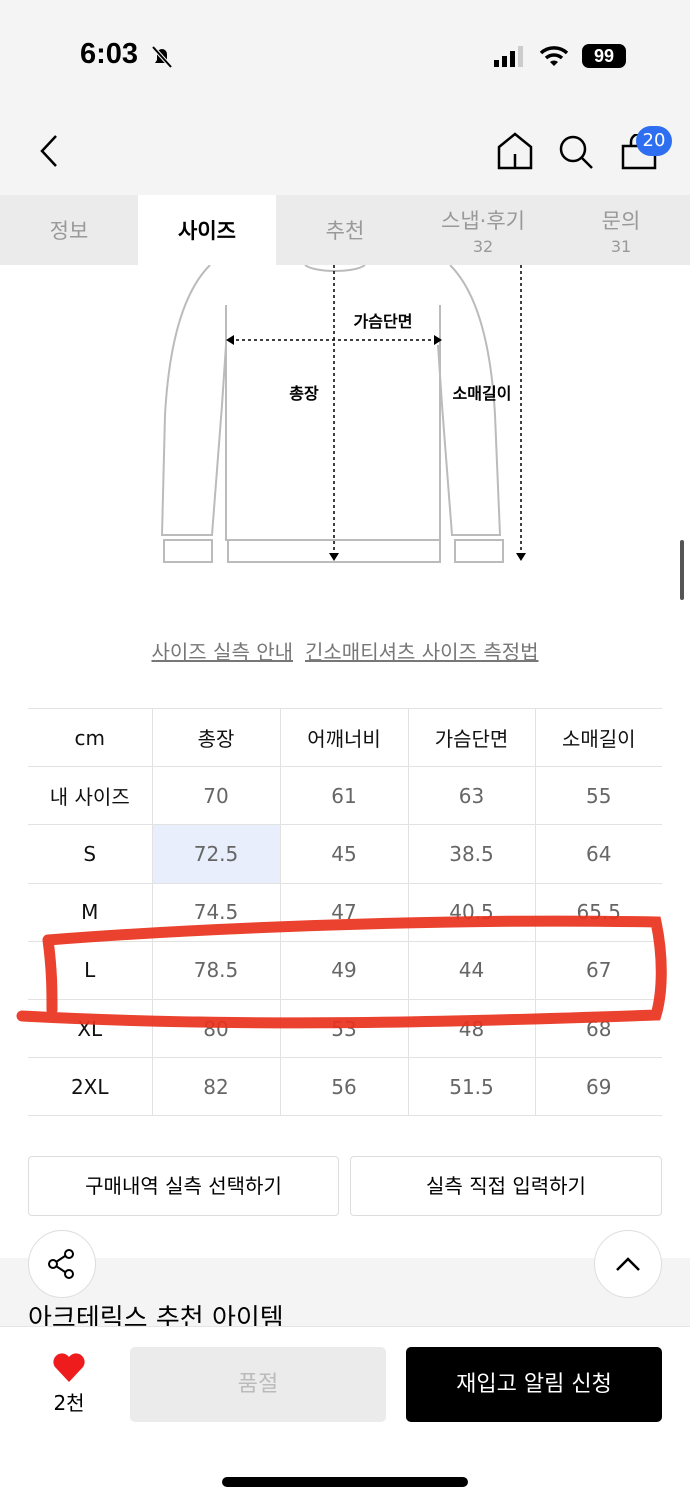 The height and width of the screenshot is (1500, 690). Describe the element at coordinates (598, 737) in the screenshot. I see `header-cell: 소매길이` at that location.